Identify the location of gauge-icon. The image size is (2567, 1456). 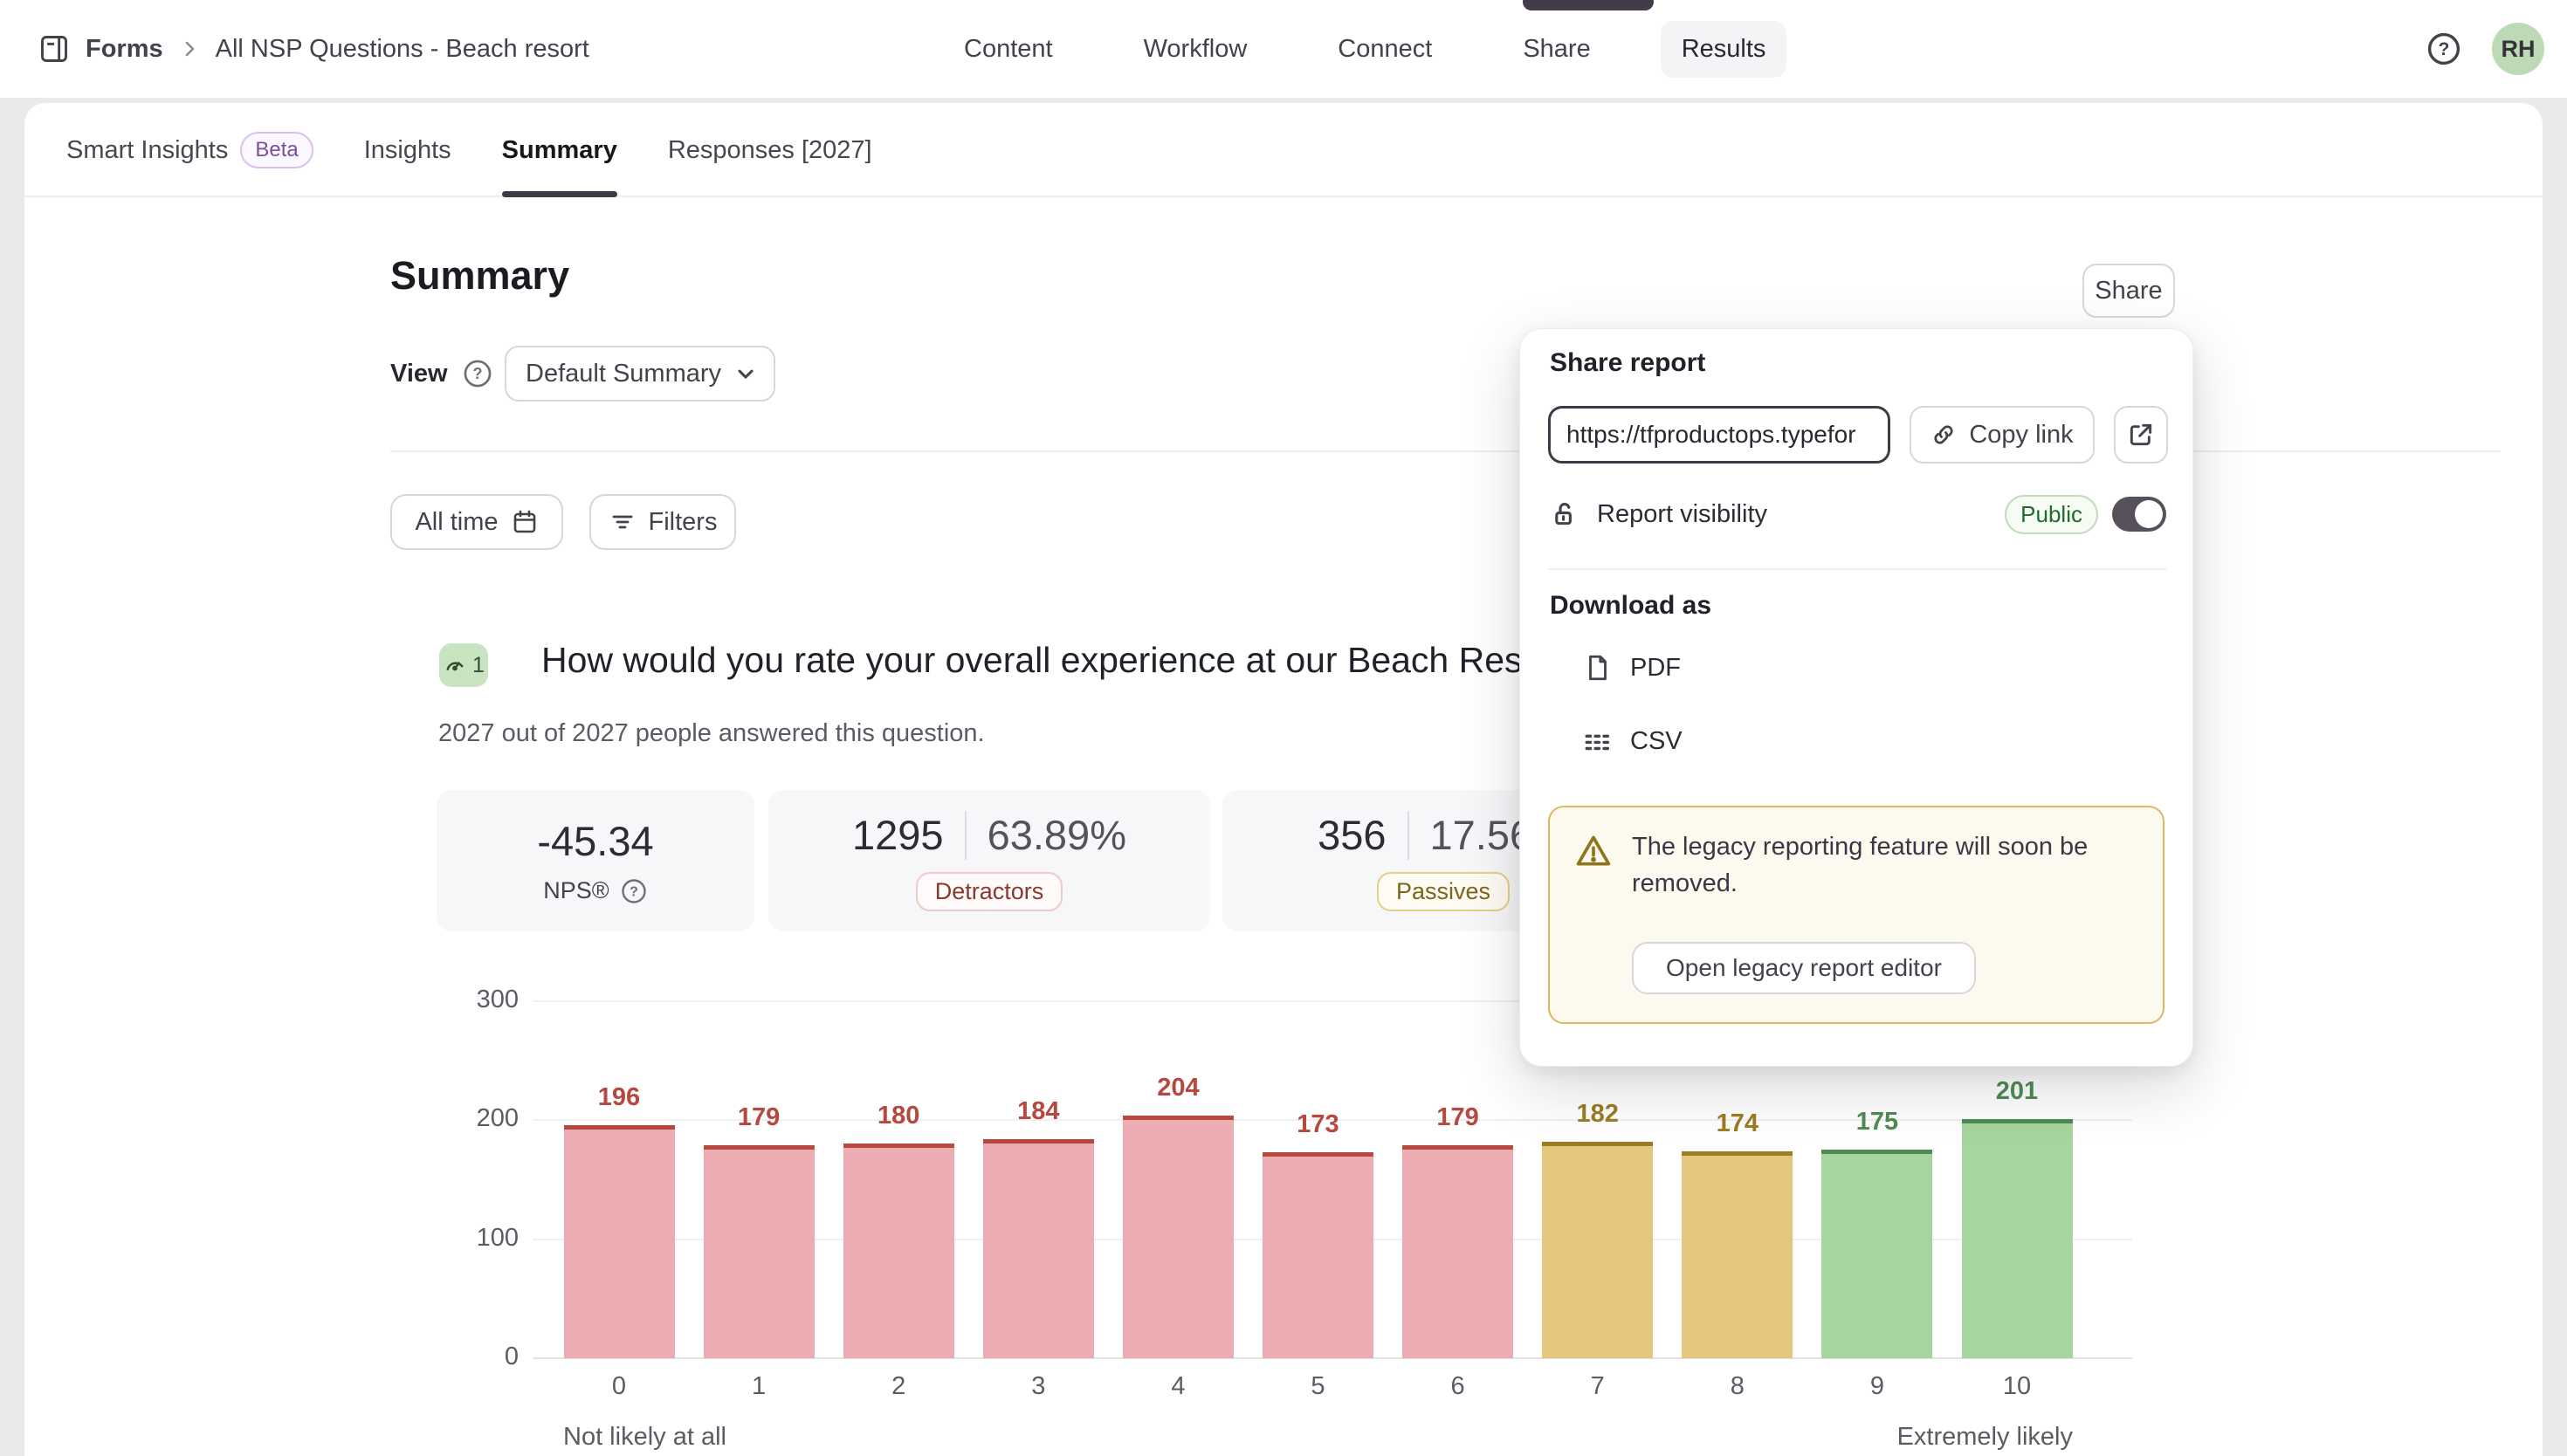
(455, 665).